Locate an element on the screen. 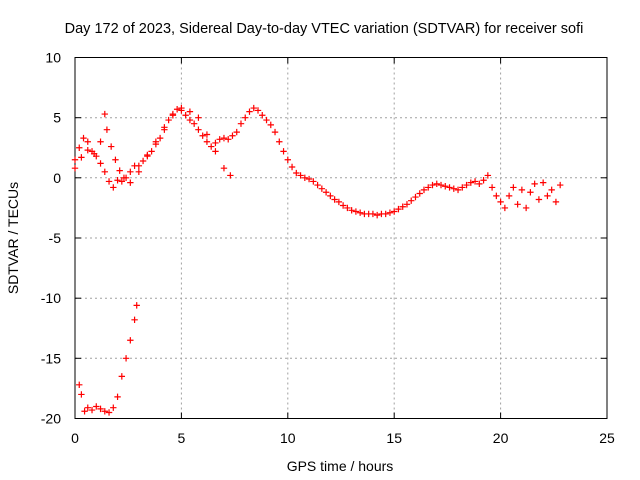  x-tick-labels: 0 5 10 15 20 25 is located at coordinates (343, 438).